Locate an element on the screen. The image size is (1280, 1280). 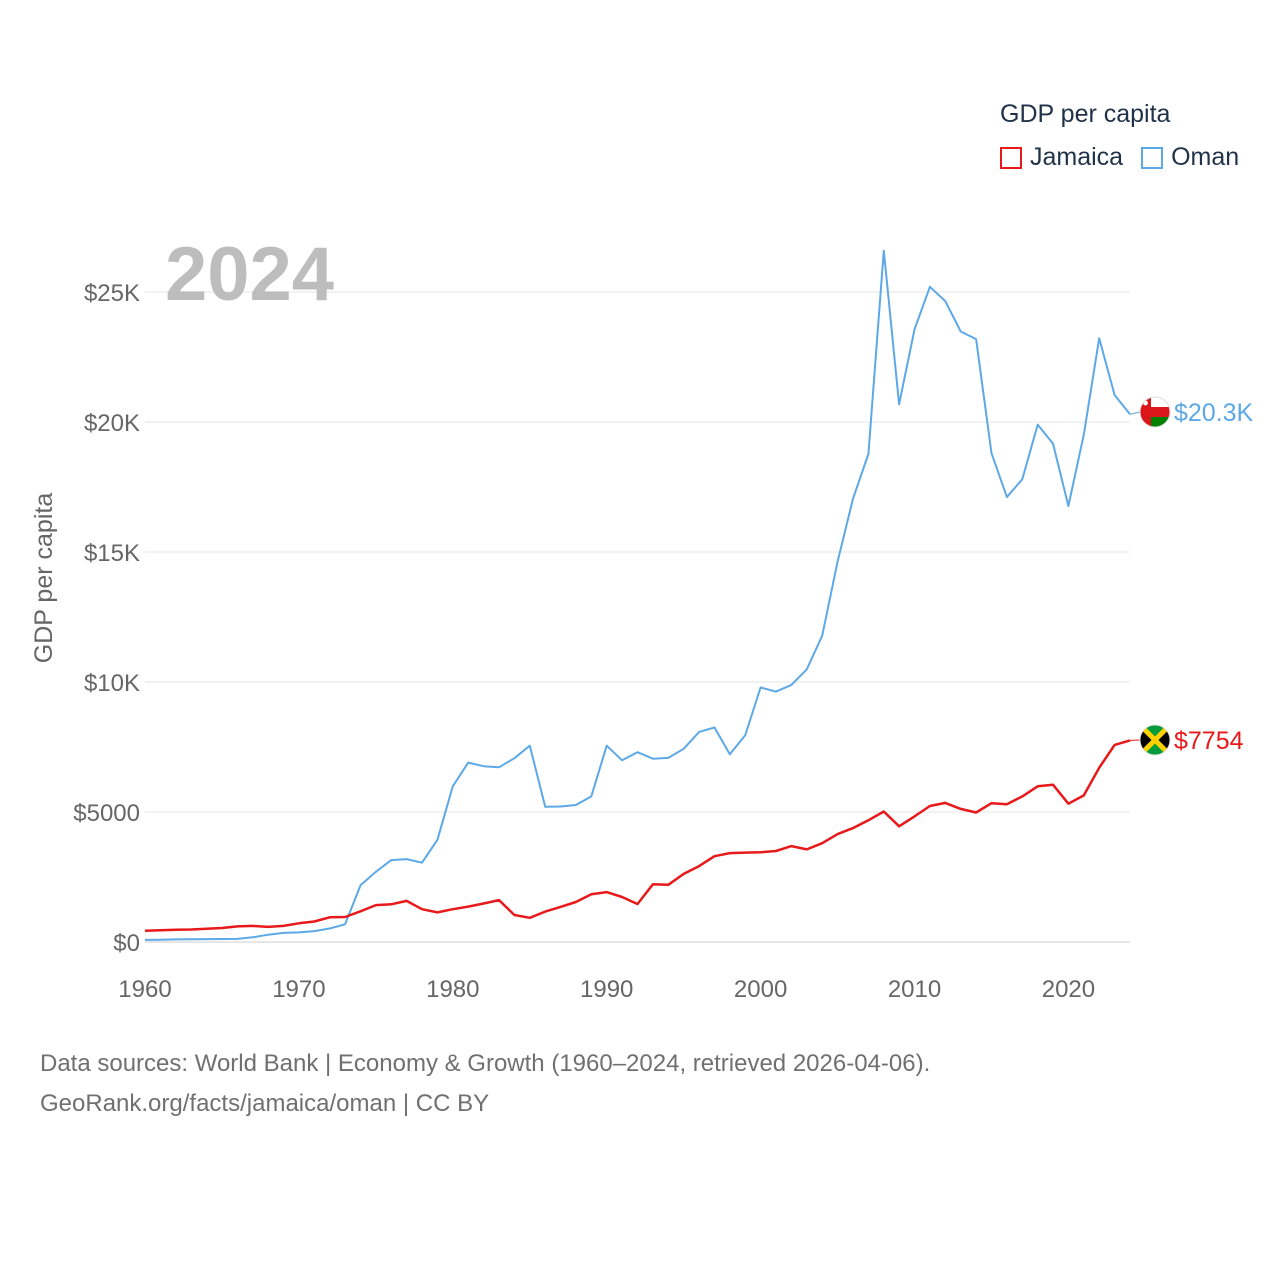
x-tick-label: 1970 is located at coordinates (298, 989).